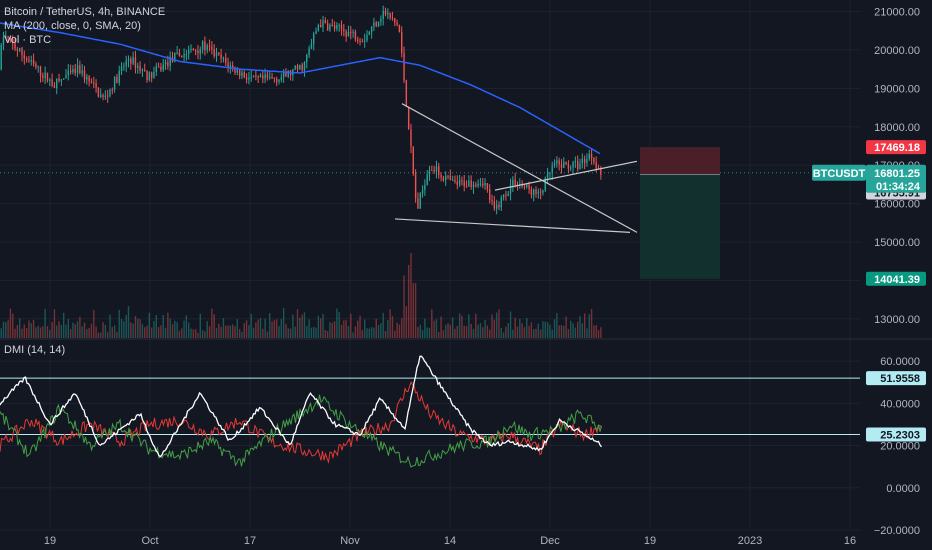 The width and height of the screenshot is (932, 550). I want to click on price-tag-bg, so click(896, 278).